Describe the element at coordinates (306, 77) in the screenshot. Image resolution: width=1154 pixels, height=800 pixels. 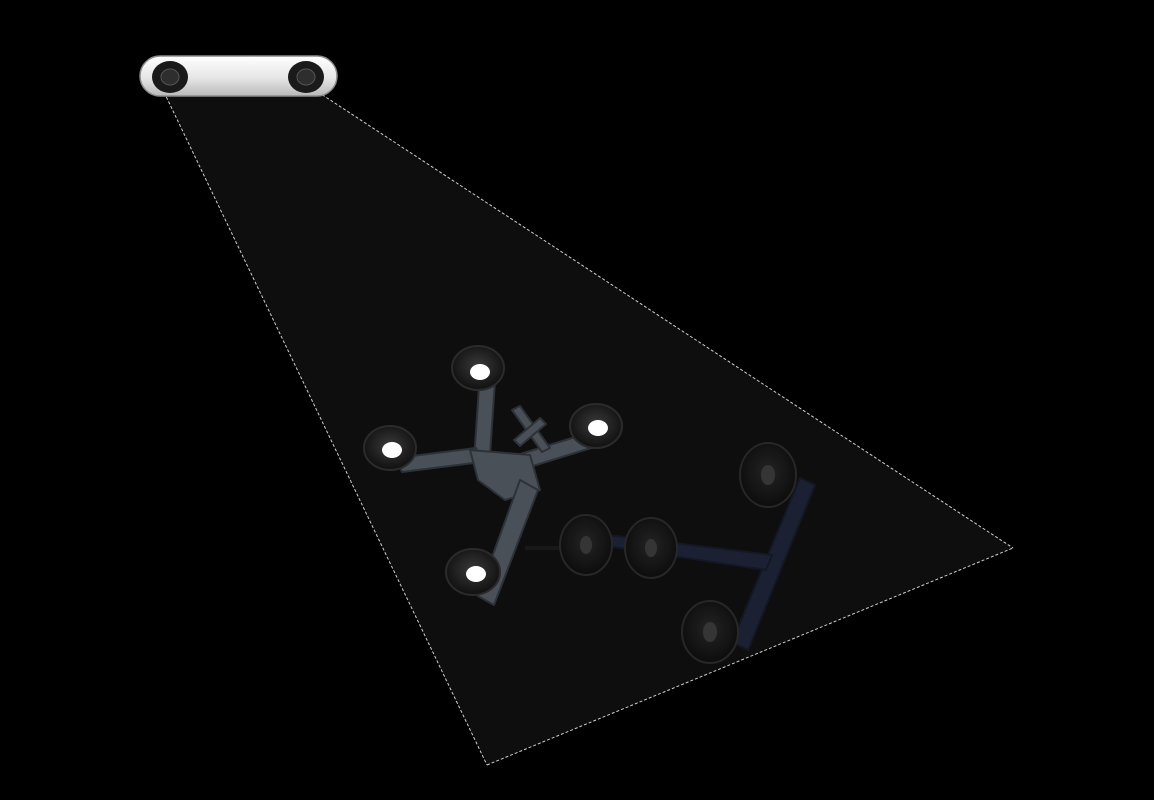
I see `camera-lens-right` at that location.